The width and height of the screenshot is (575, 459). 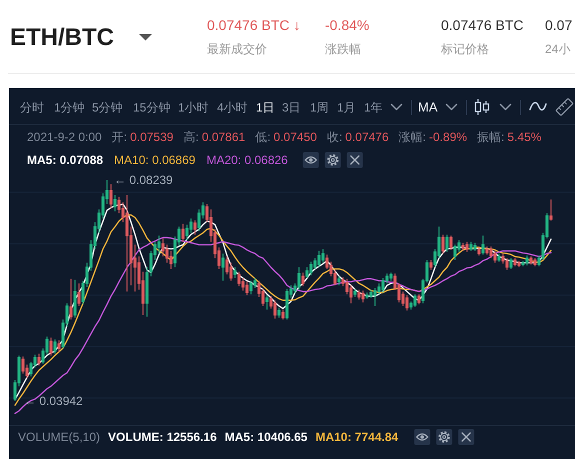 What do you see at coordinates (191, 137) in the screenshot?
I see `info-key-label: 高:` at bounding box center [191, 137].